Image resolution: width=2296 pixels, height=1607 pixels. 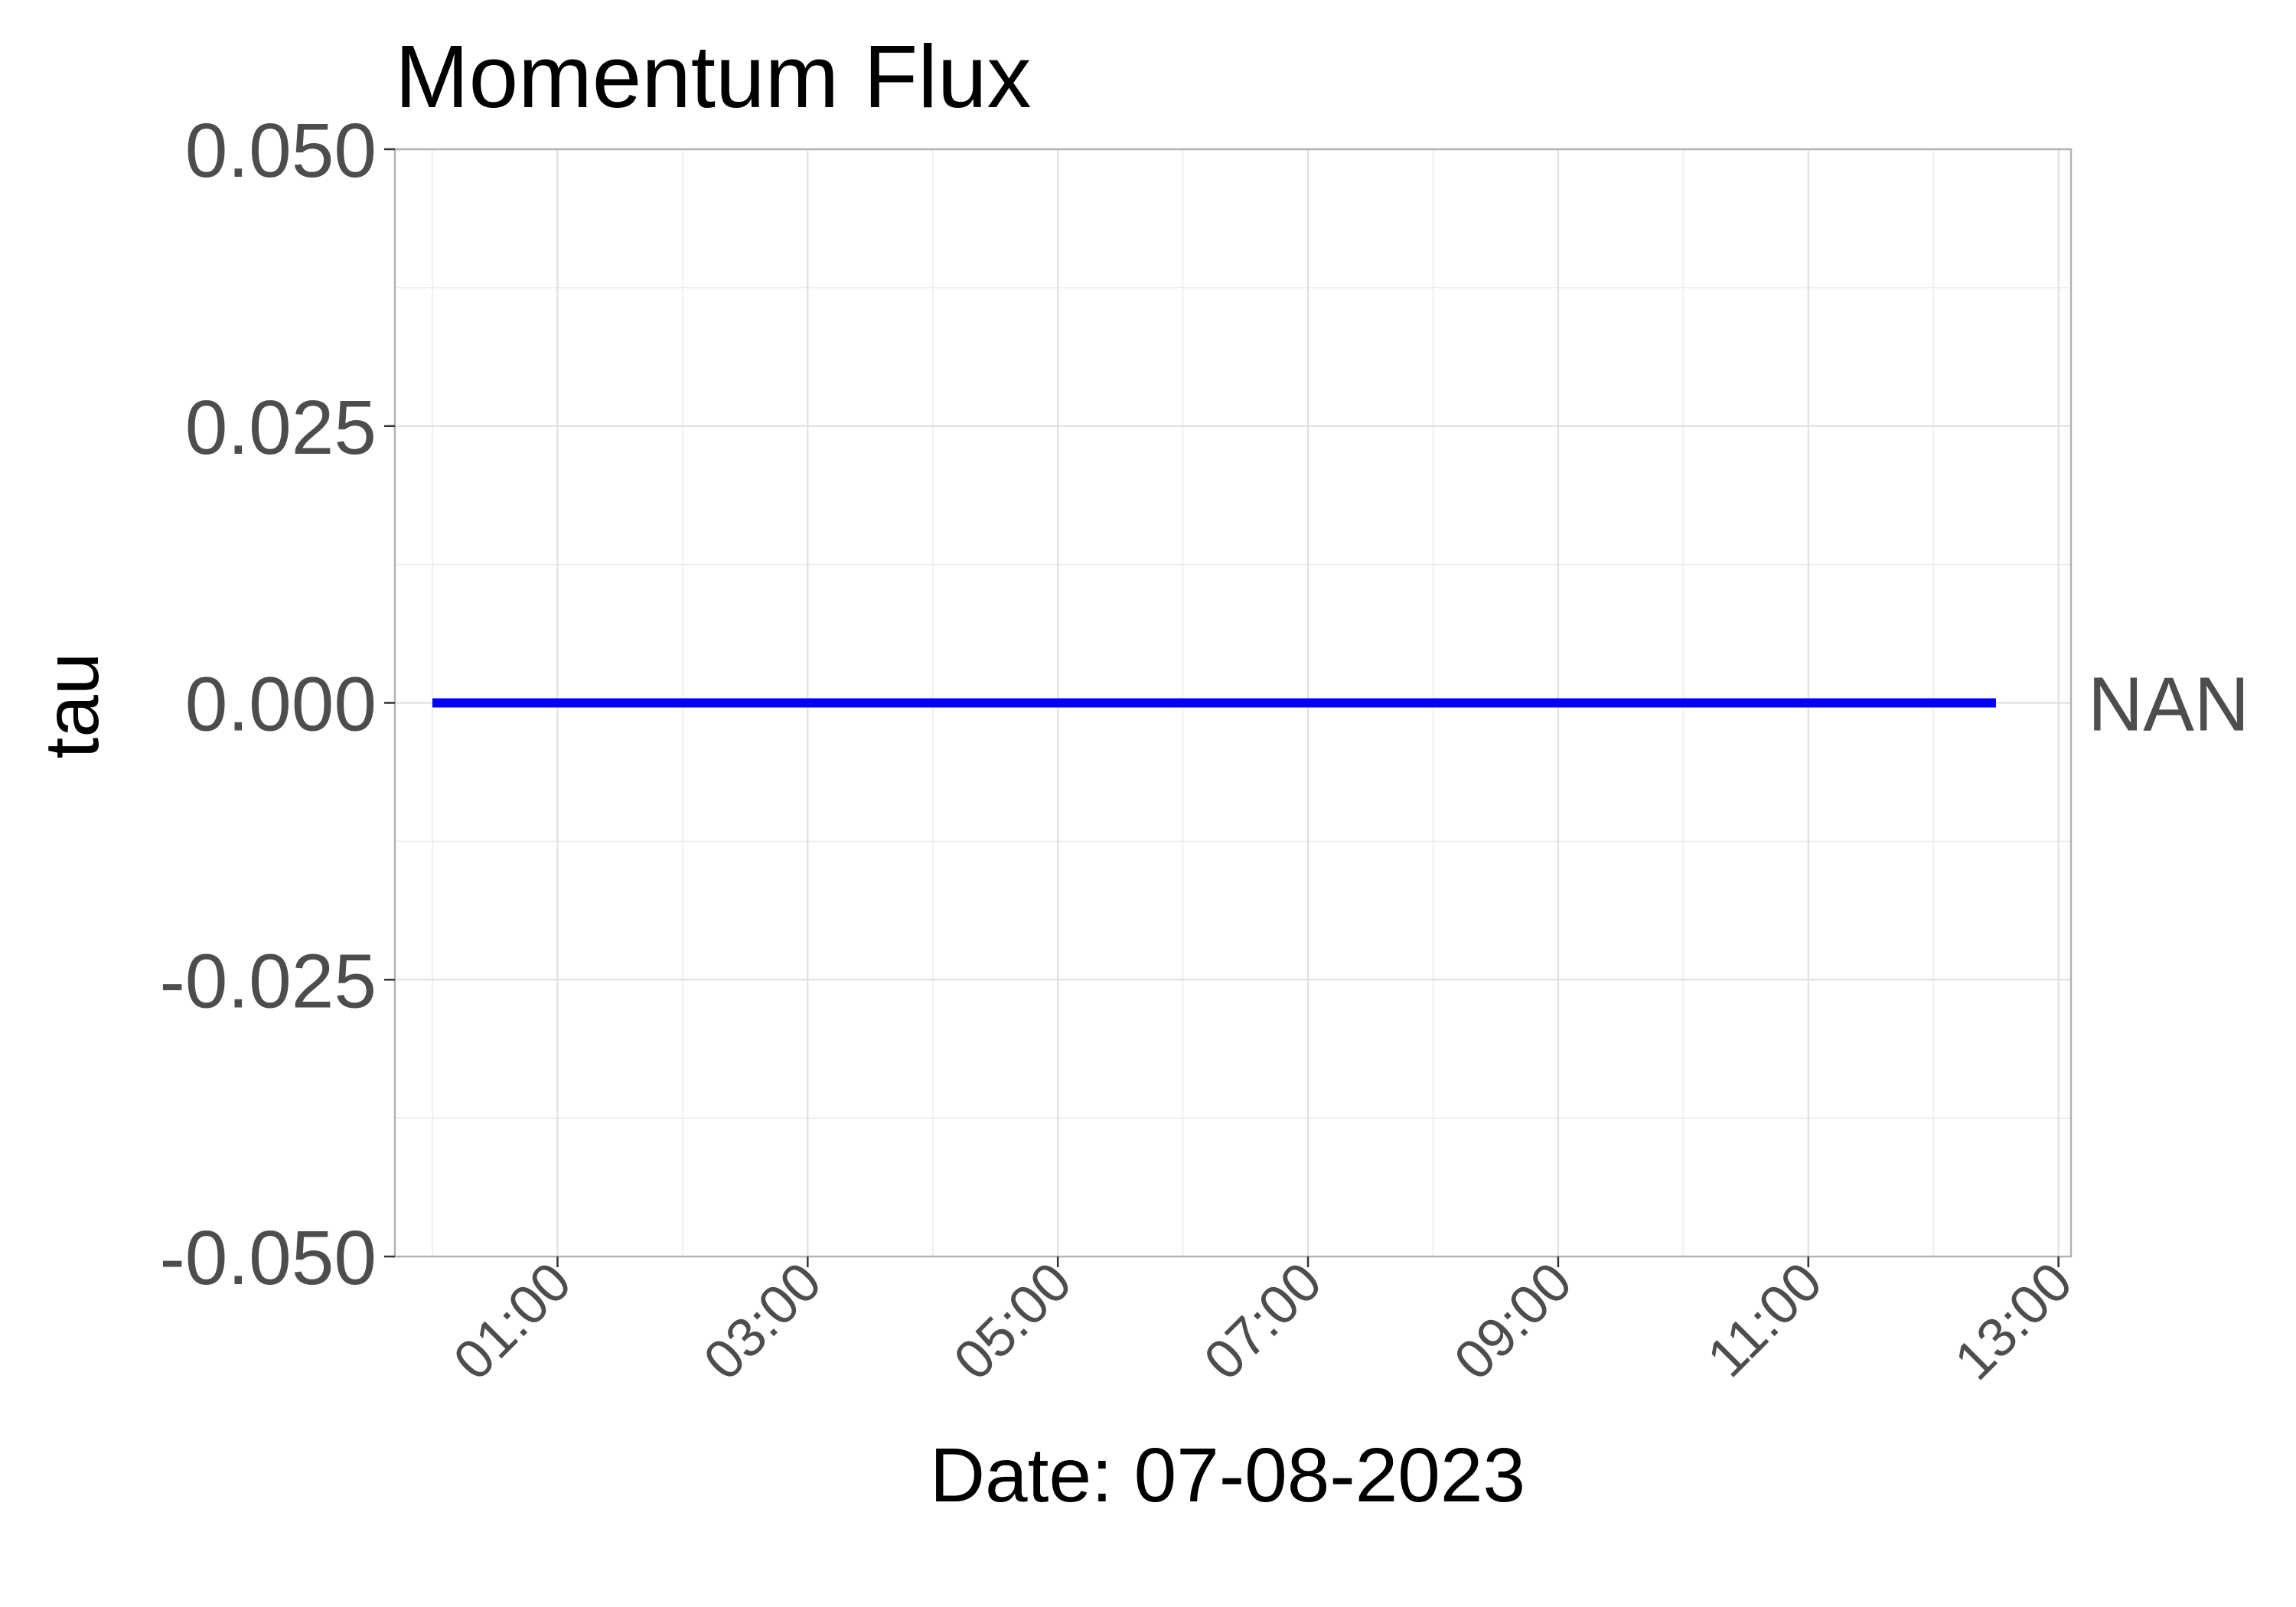 What do you see at coordinates (1013, 1321) in the screenshot?
I see `x-tick-label: 05:00` at bounding box center [1013, 1321].